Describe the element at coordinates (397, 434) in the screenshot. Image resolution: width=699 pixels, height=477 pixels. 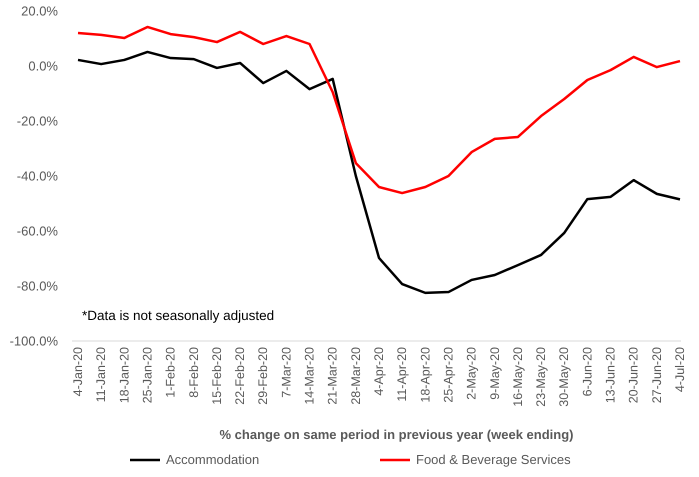
I see `x-axis-title: % change on same period in previous year (week ending)` at that location.